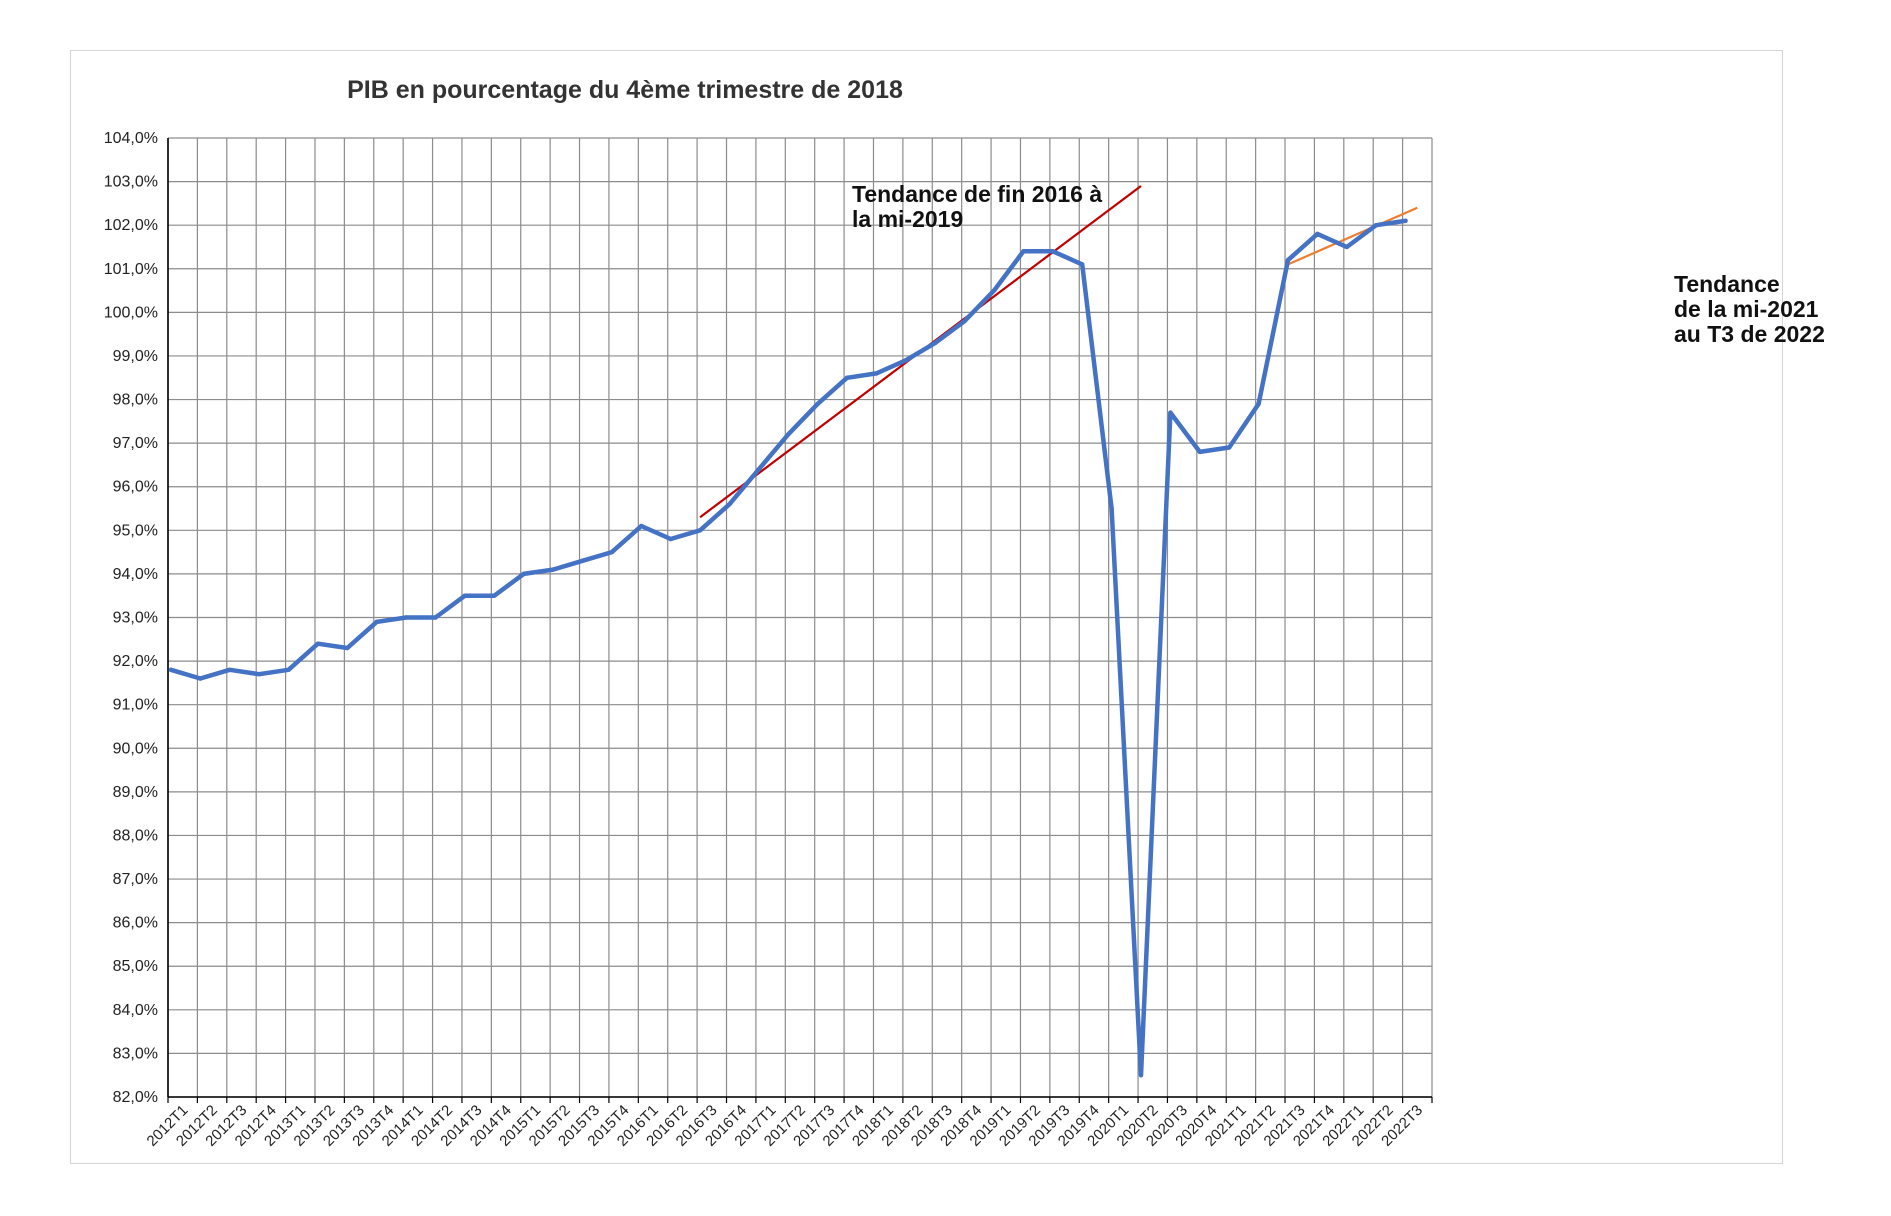 Image resolution: width=1891 pixels, height=1216 pixels. Describe the element at coordinates (907, 219) in the screenshot. I see `trend-annotation-line: la mi-2019` at that location.